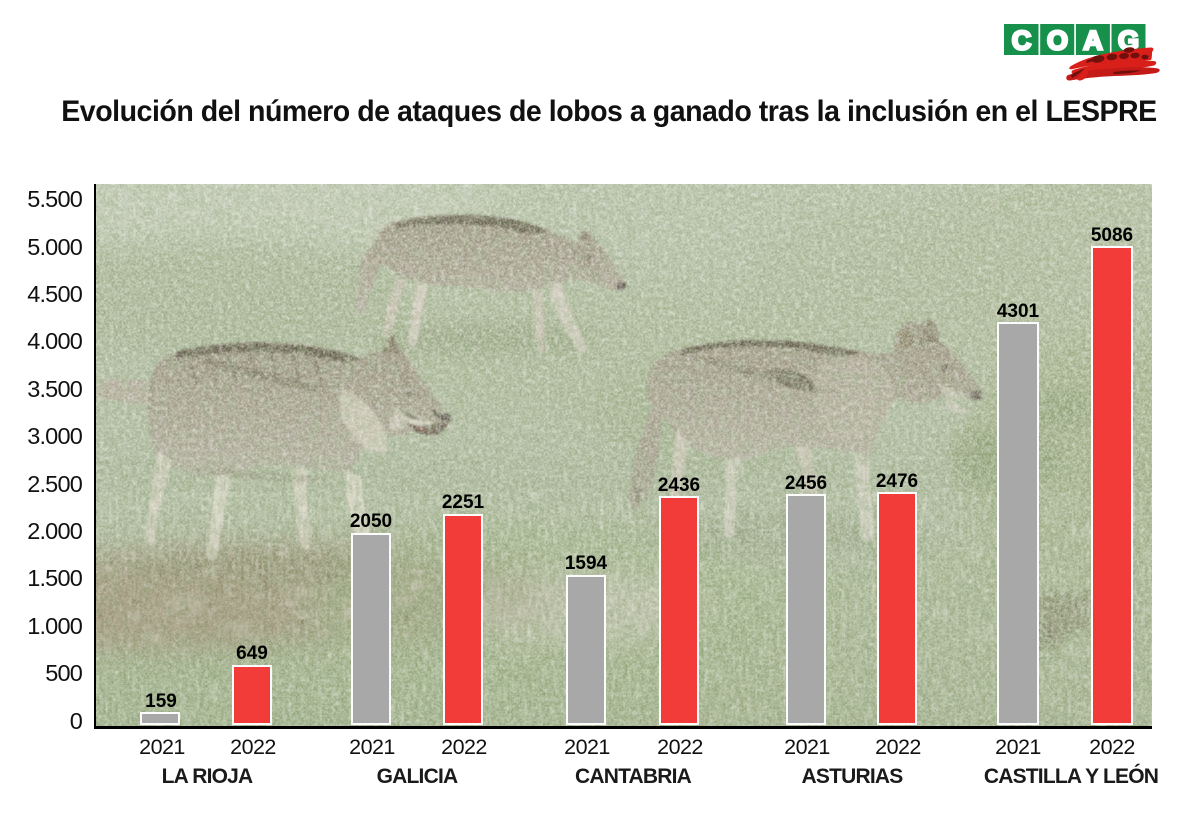 The image size is (1200, 827). What do you see at coordinates (1057, 41) in the screenshot?
I see `svg-text: O` at bounding box center [1057, 41].